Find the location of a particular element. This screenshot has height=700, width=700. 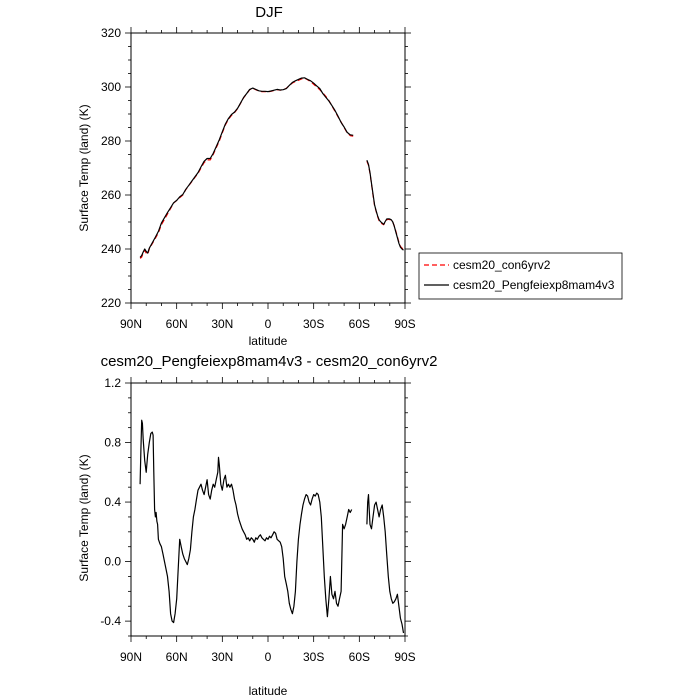

legend: cesm20_con6yrv2 cesm20_Pengfeiexp8mam4v3 is located at coordinates (520, 276).